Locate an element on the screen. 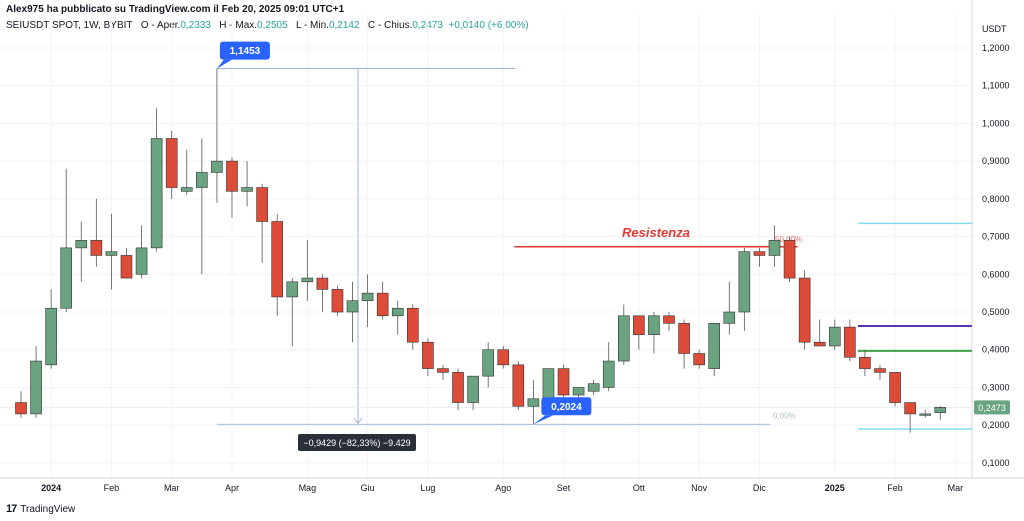 The image size is (1024, 521). low-price-bubble is located at coordinates (566, 406).